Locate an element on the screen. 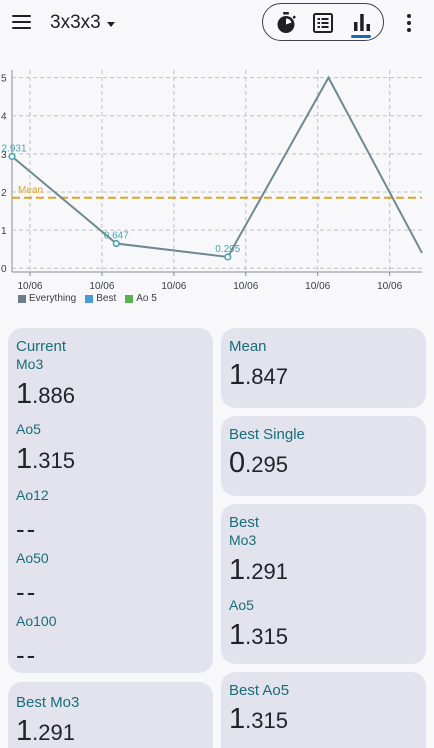  chart-legend: Everything Best Ao 5 is located at coordinates (87, 298).